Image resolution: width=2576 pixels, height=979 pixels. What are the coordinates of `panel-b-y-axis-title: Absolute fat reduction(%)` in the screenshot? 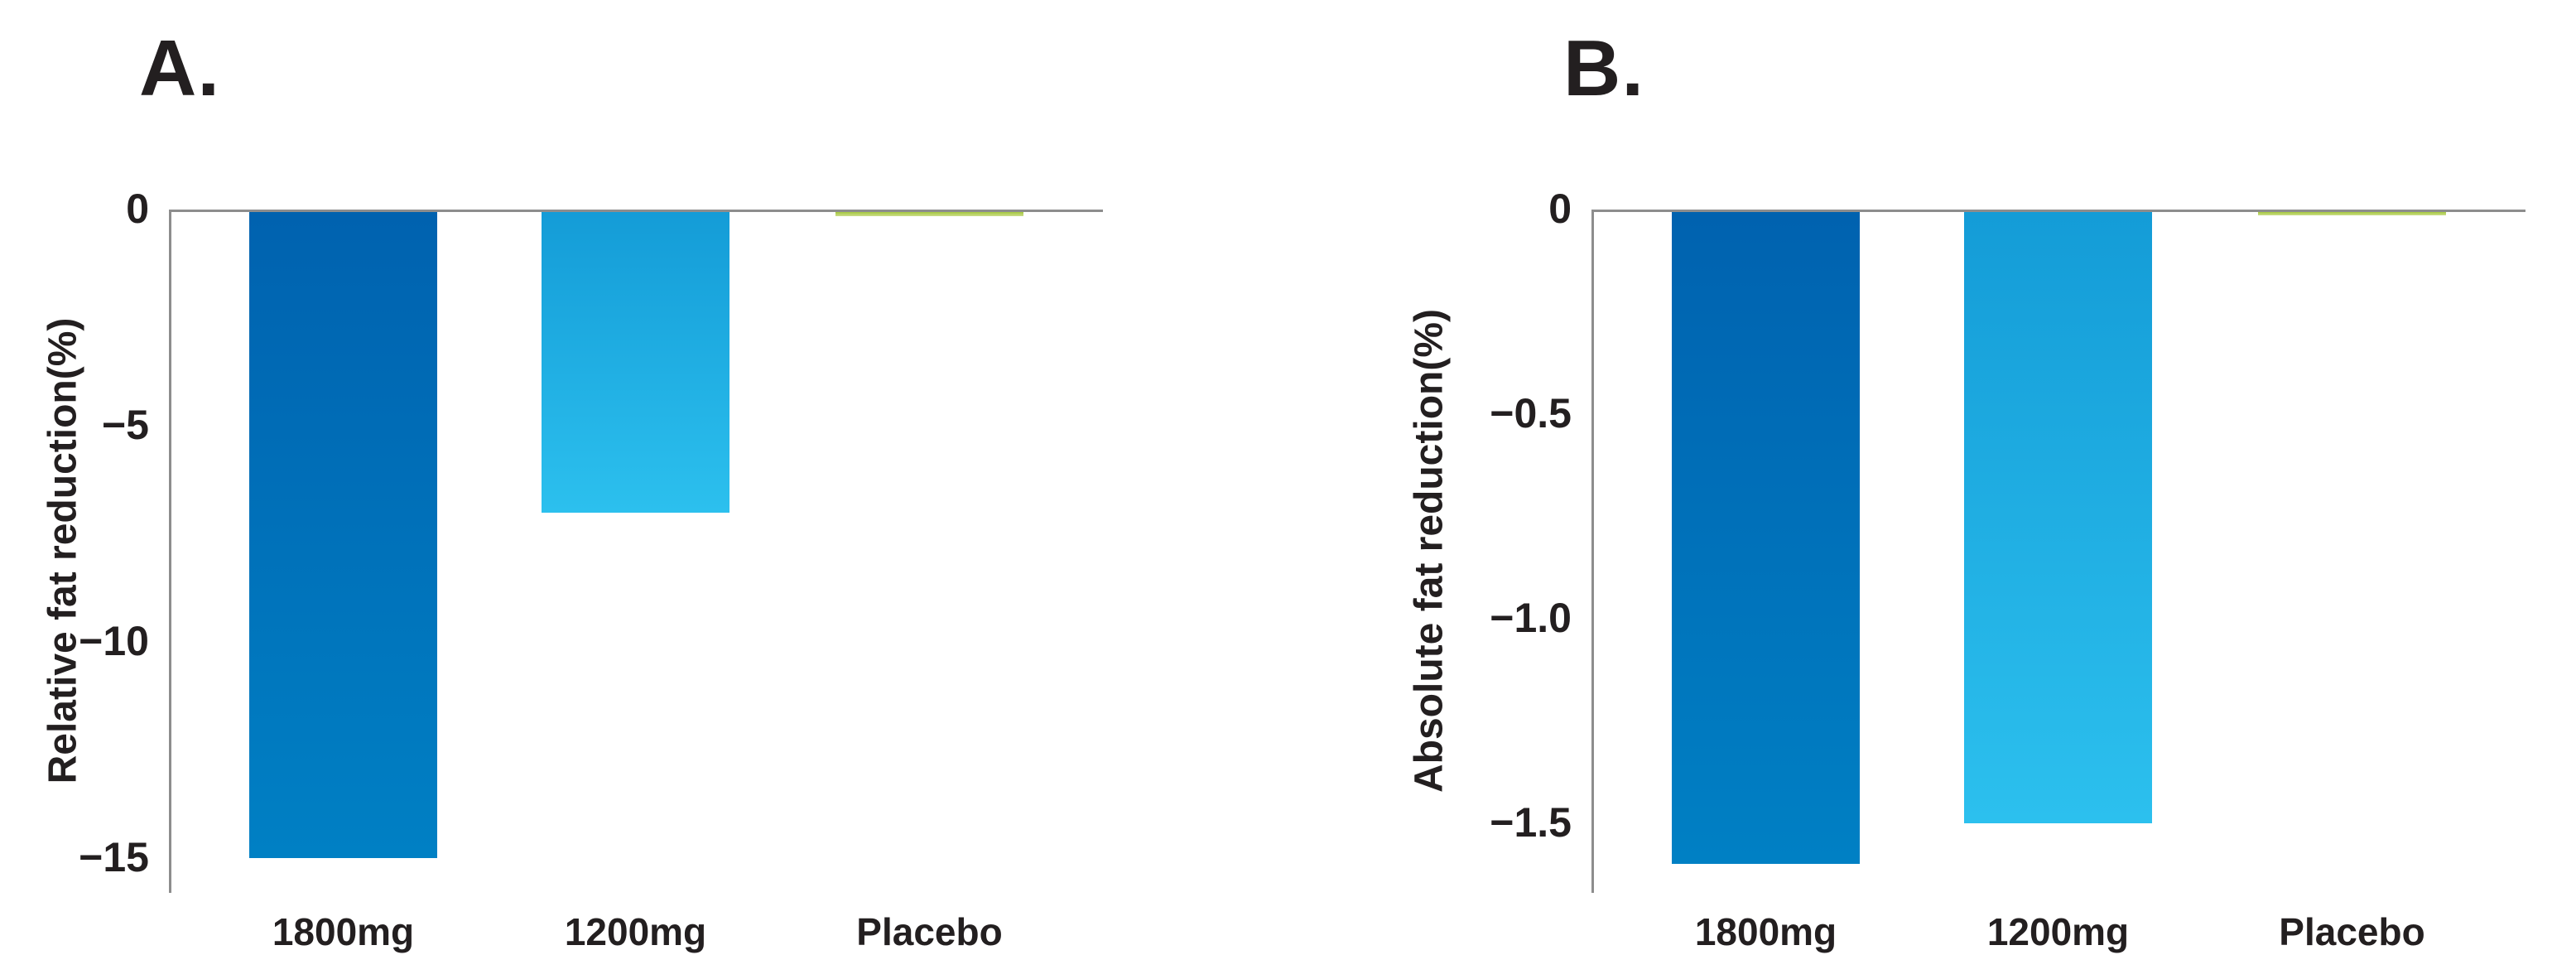 It's located at (1429, 551).